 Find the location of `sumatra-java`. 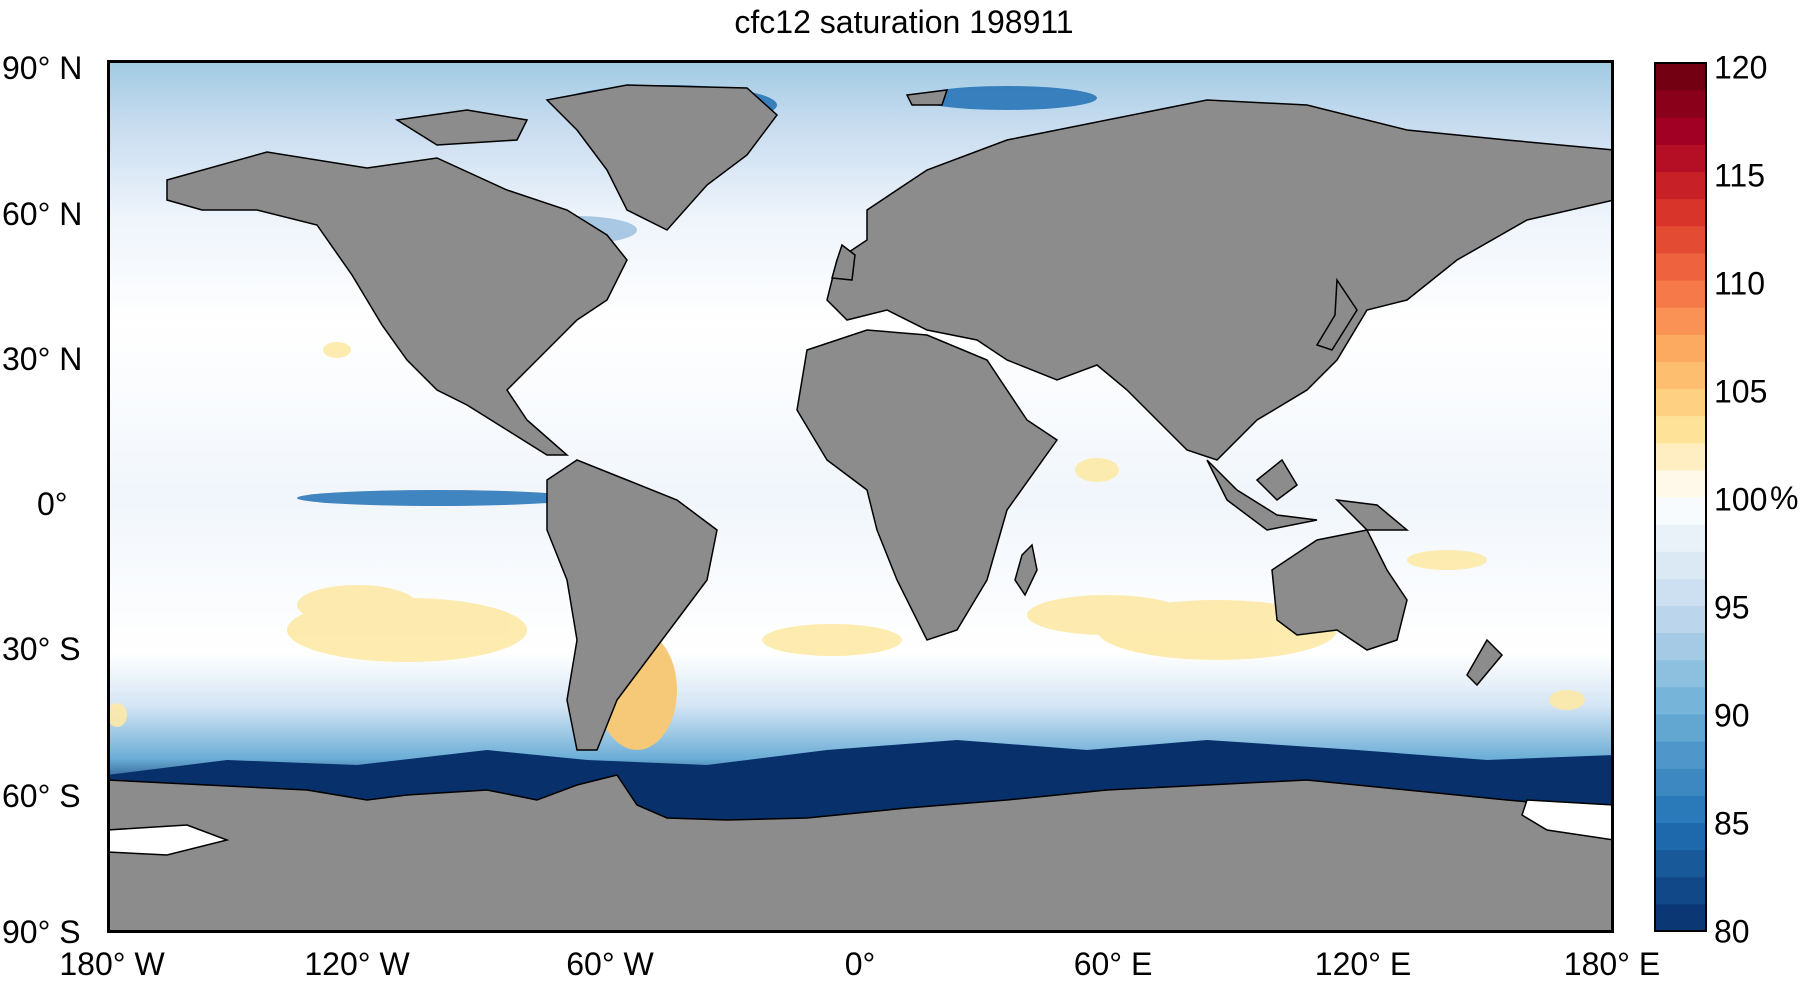

sumatra-java is located at coordinates (1262, 495).